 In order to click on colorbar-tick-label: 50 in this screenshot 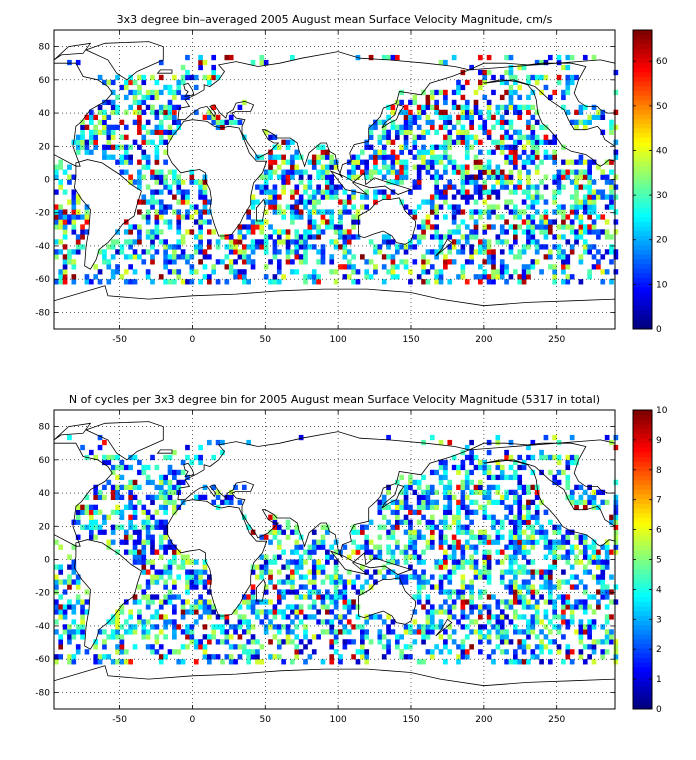, I will do `click(662, 107)`.